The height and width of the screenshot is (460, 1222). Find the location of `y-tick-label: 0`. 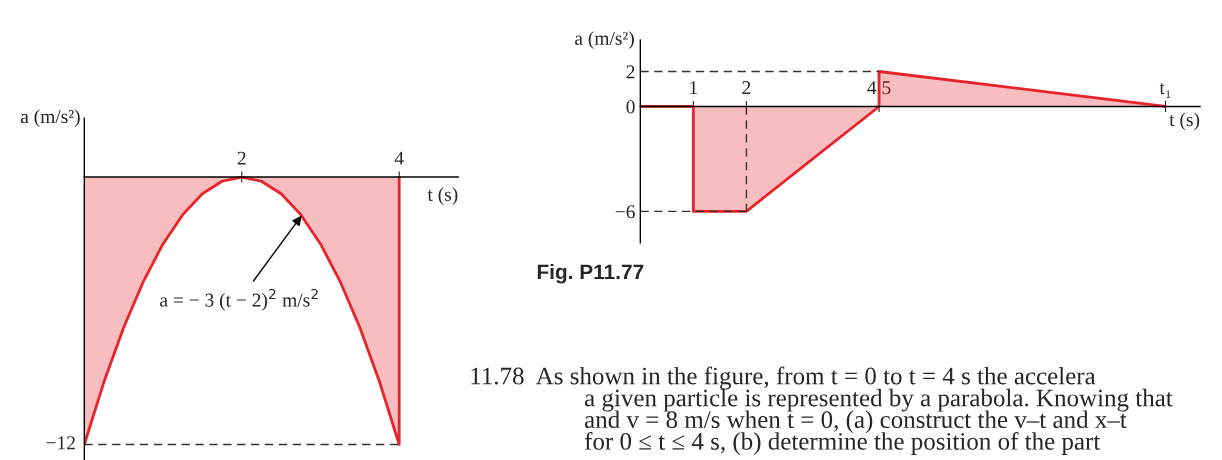

y-tick-label: 0 is located at coordinates (630, 107).